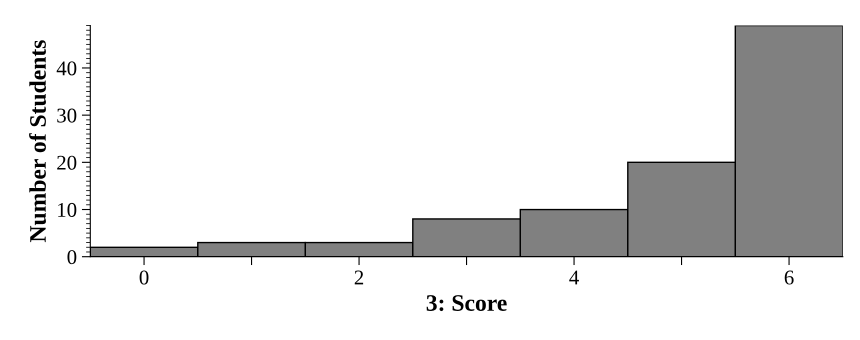 Image resolution: width=860 pixels, height=340 pixels. What do you see at coordinates (37, 141) in the screenshot?
I see `y-axis-title: Number of Students` at bounding box center [37, 141].